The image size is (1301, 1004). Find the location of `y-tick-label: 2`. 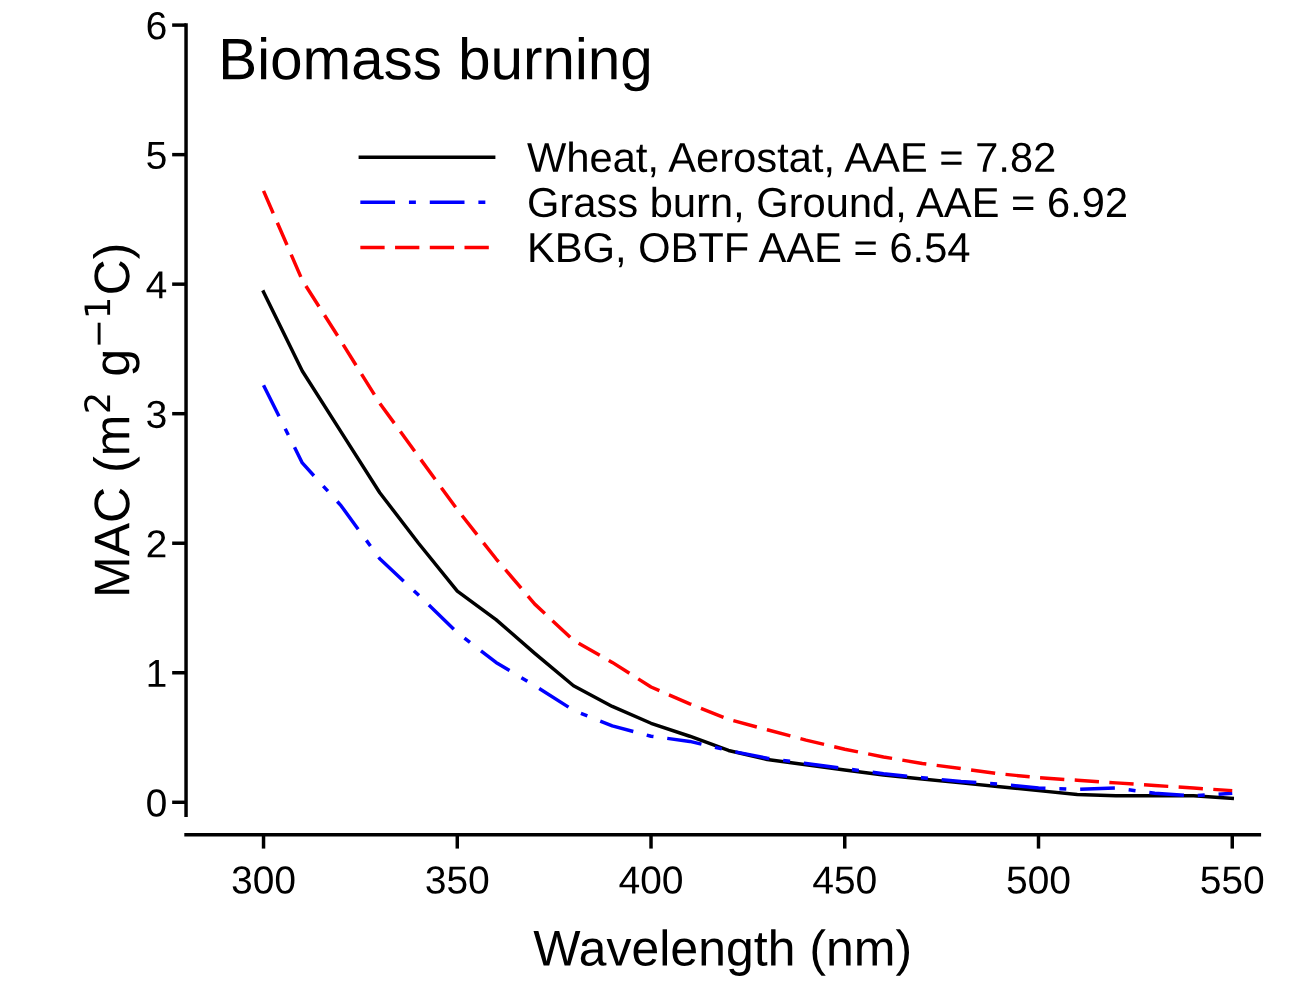

y-tick-label: 2 is located at coordinates (156, 544).